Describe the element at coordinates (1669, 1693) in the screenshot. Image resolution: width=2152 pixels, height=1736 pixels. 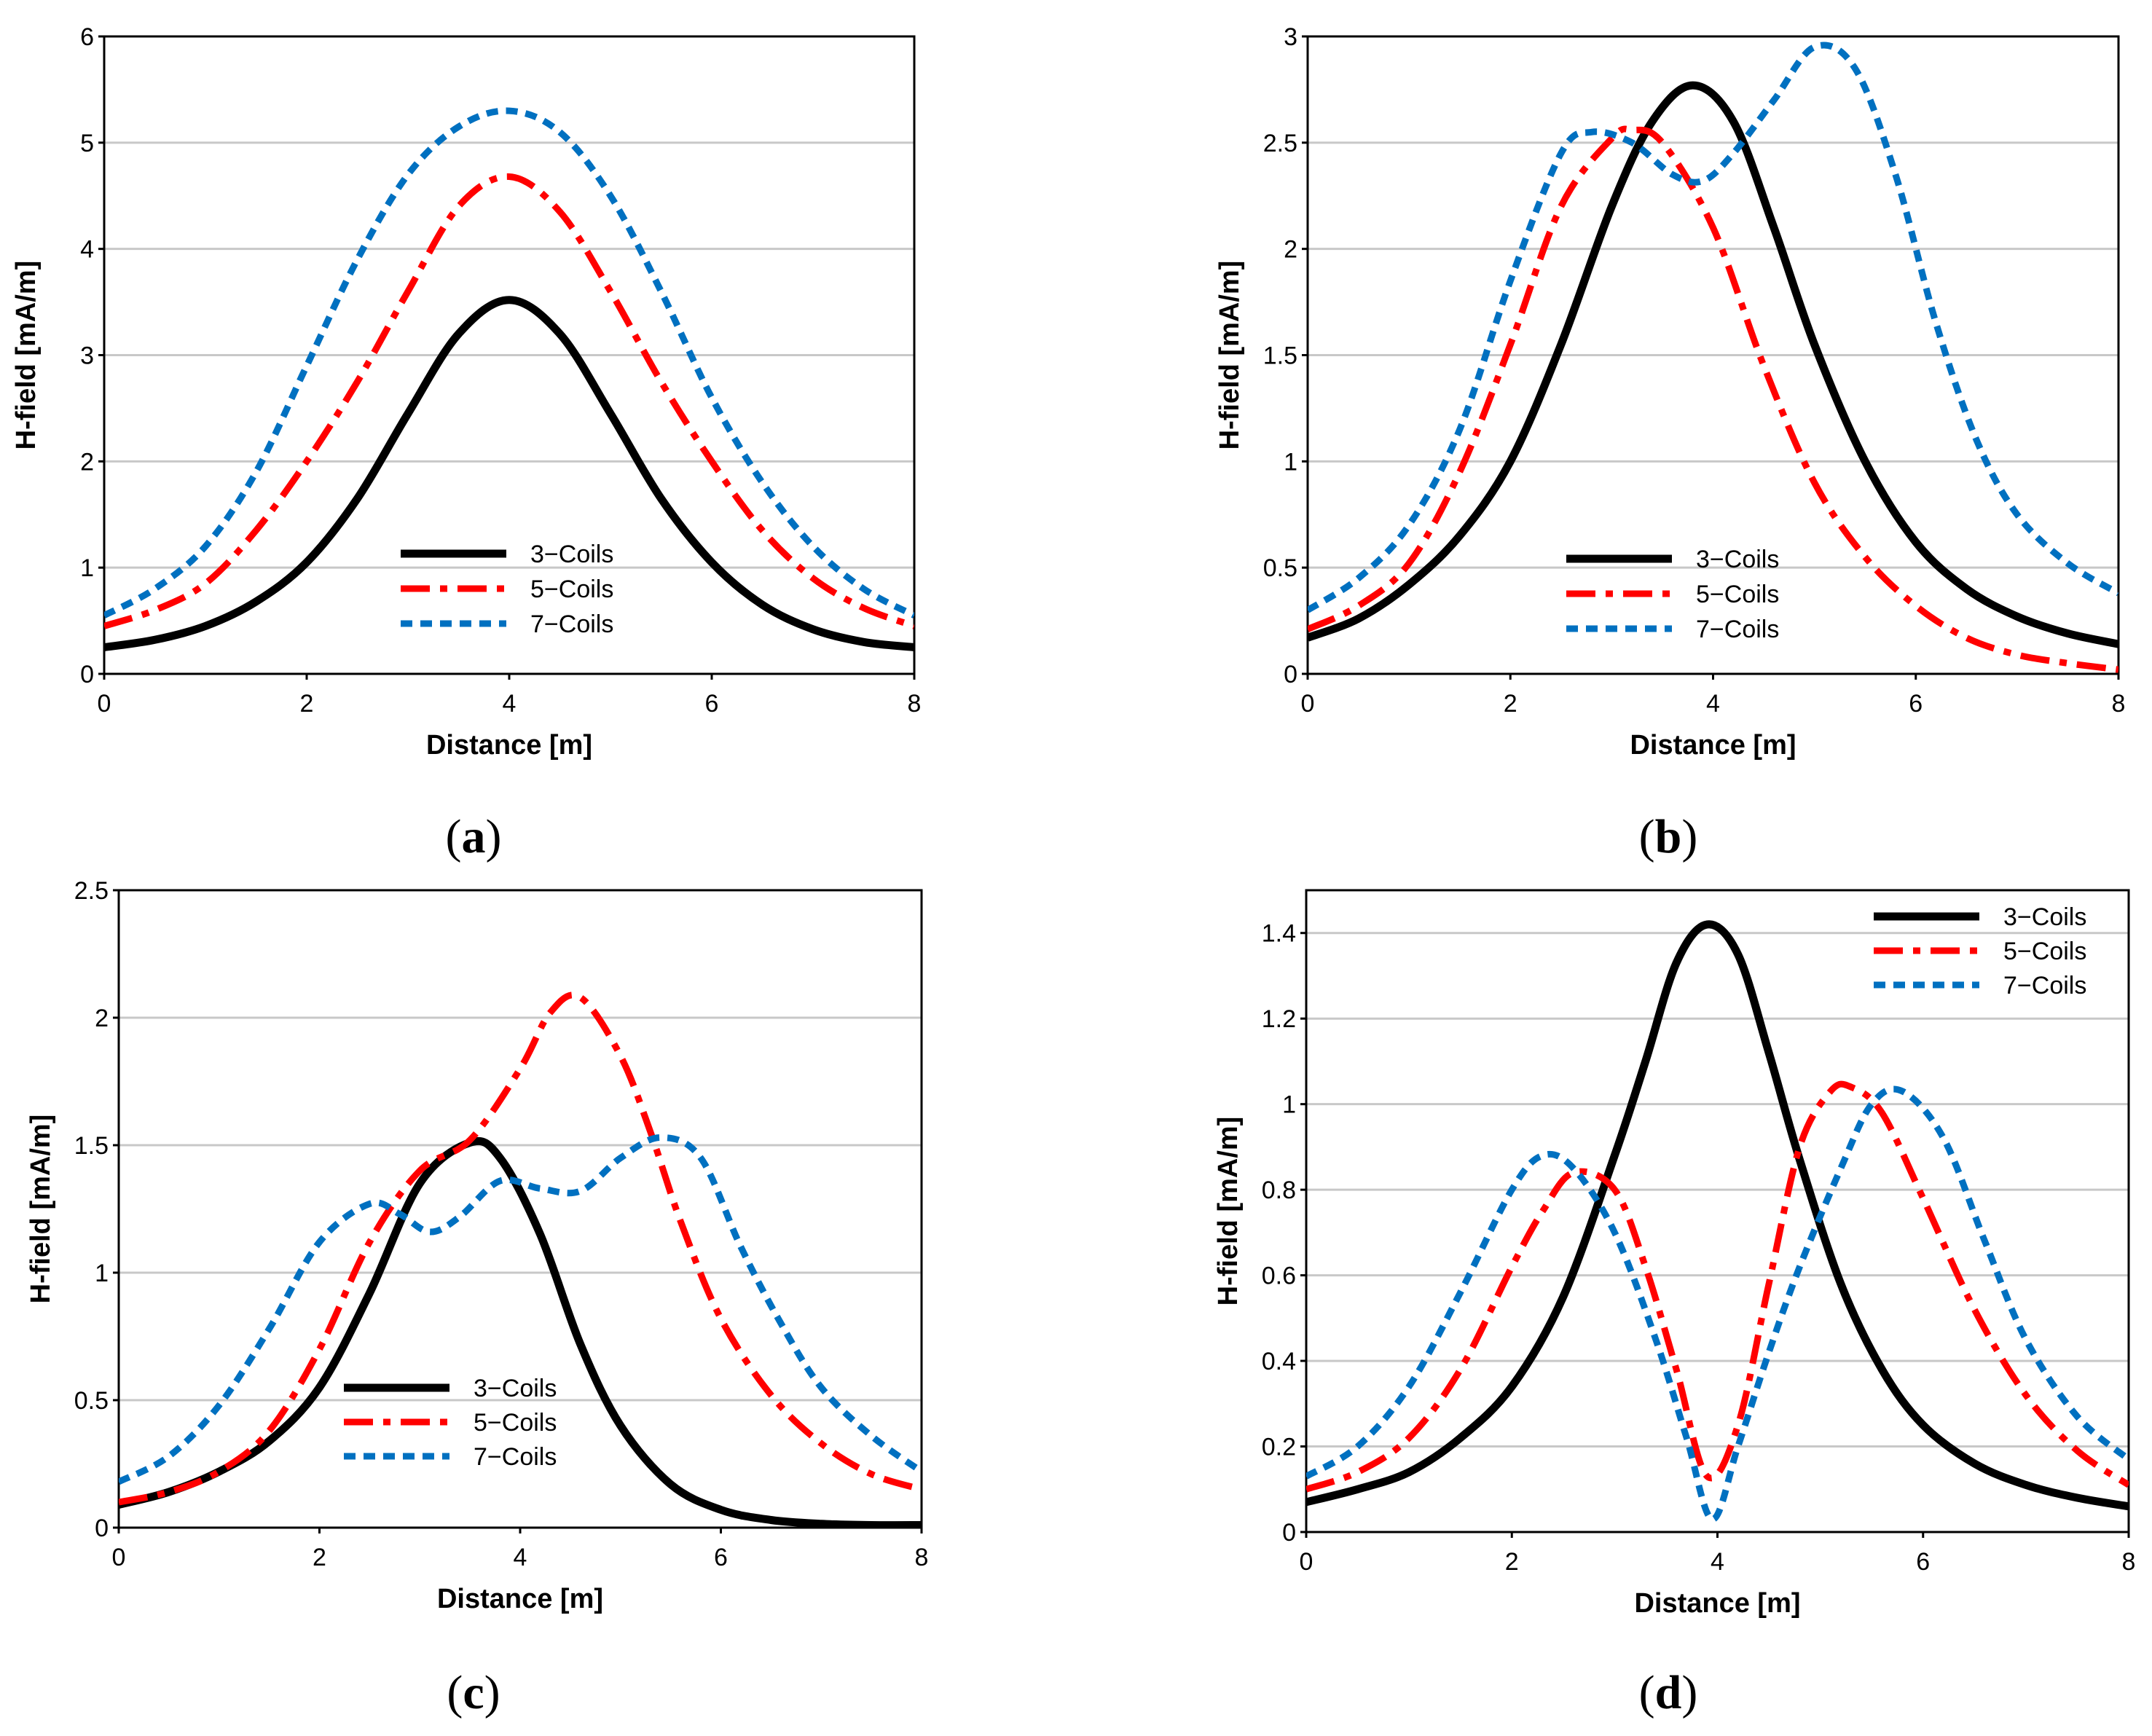
I see `panel-label-d: (d)` at that location.